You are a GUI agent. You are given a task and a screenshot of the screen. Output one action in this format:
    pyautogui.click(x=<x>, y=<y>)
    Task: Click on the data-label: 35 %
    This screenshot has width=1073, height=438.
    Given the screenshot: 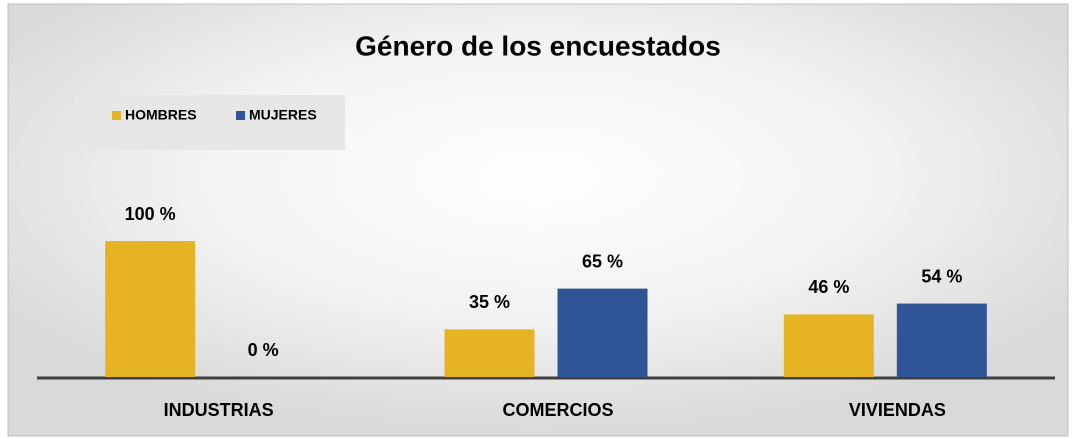 What is the action you would take?
    pyautogui.click(x=489, y=302)
    